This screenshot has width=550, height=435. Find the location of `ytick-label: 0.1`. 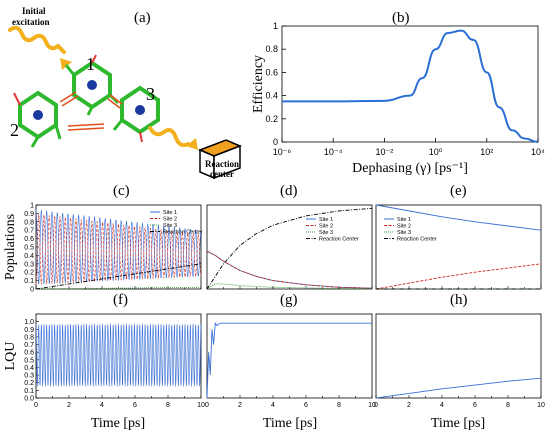

ytick-label: 0.1 is located at coordinates (29, 281).